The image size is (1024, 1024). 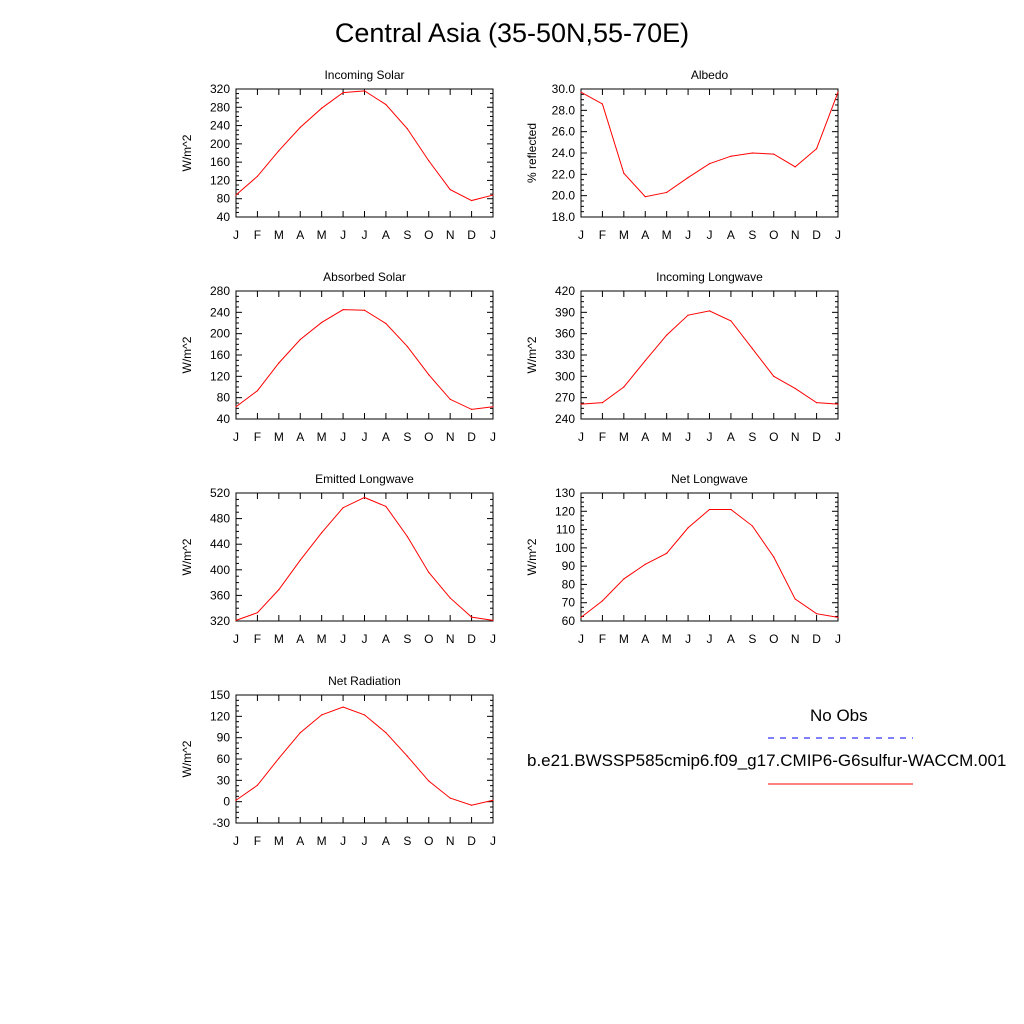 What do you see at coordinates (220, 493) in the screenshot?
I see `y-tick-label: 520` at bounding box center [220, 493].